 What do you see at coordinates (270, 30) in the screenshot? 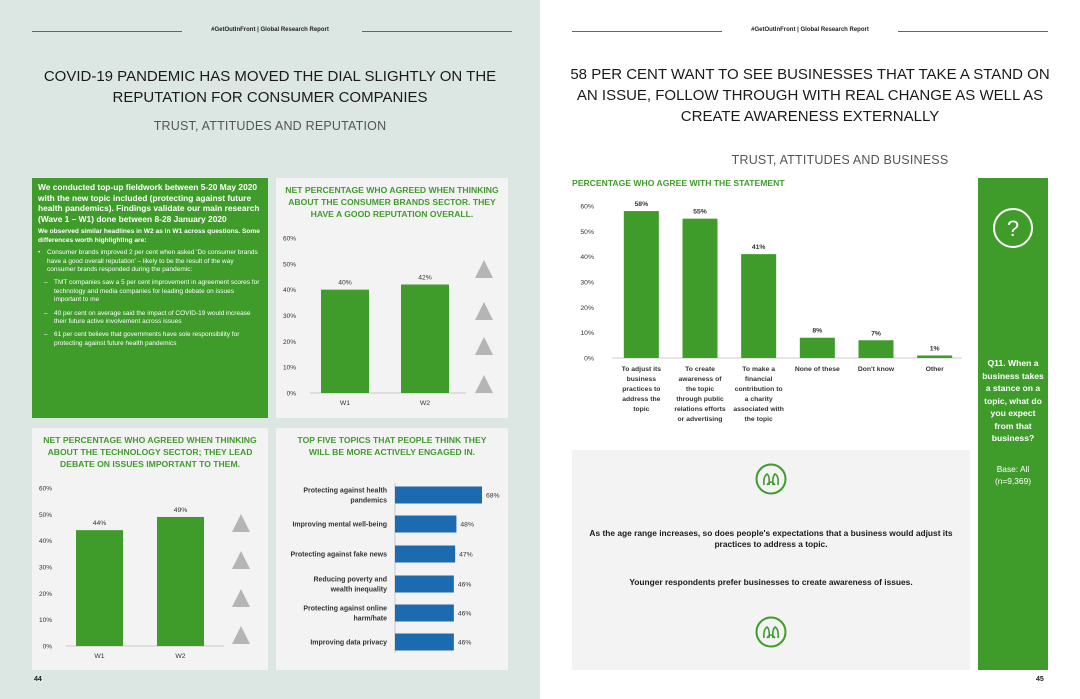
I see `running-header: #GetOutInFront | Global Research Report` at bounding box center [270, 30].